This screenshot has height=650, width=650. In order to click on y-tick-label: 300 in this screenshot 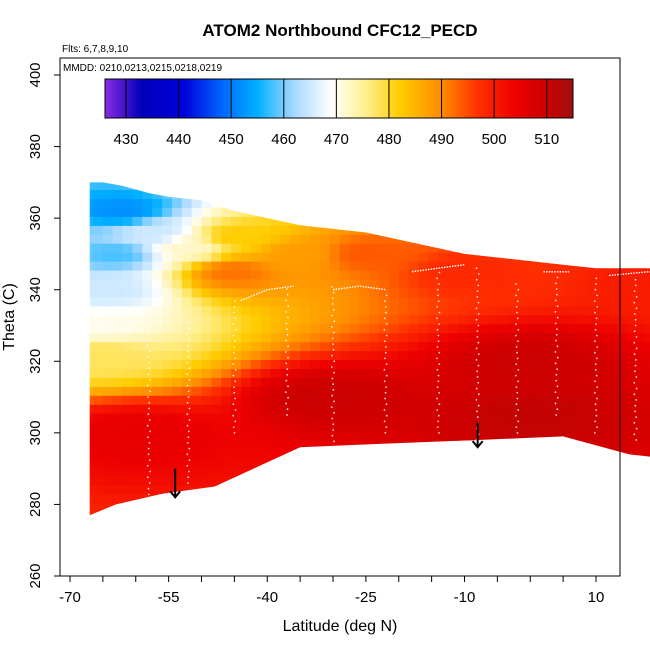, I will do `click(35, 432)`.